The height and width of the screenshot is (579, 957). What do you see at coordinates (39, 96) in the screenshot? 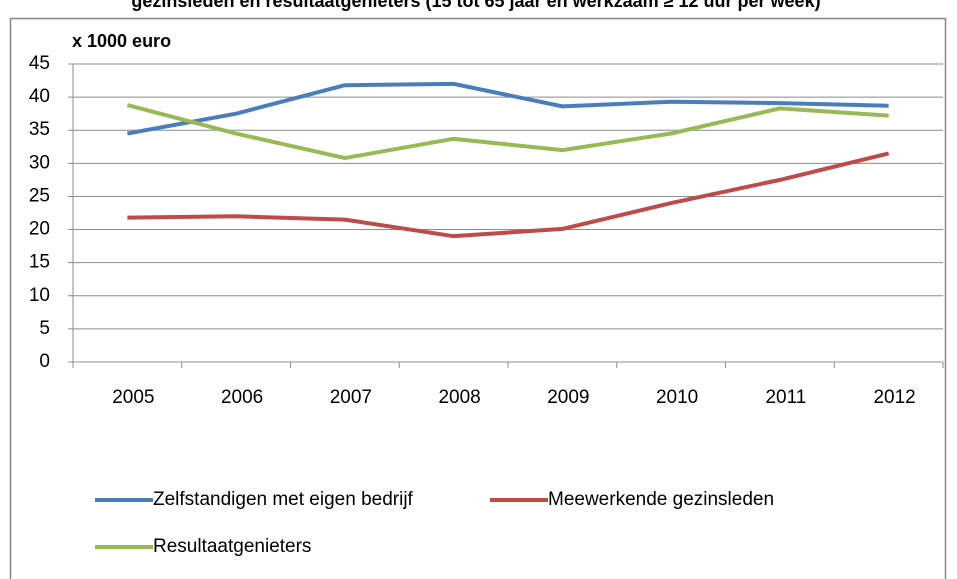
I see `y-tick-label: 40` at bounding box center [39, 96].